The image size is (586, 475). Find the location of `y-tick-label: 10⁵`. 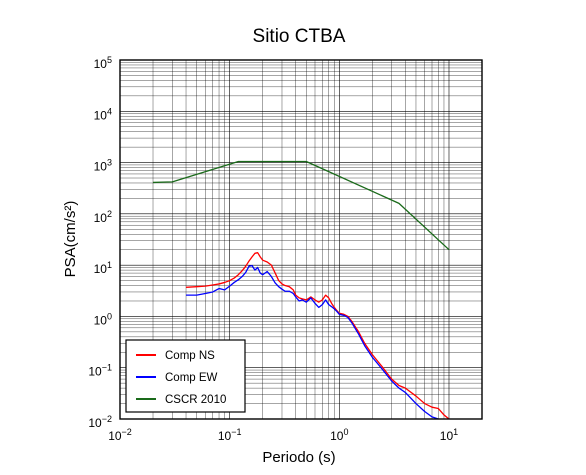

y-tick-label: 10⁵ is located at coordinates (103, 63).